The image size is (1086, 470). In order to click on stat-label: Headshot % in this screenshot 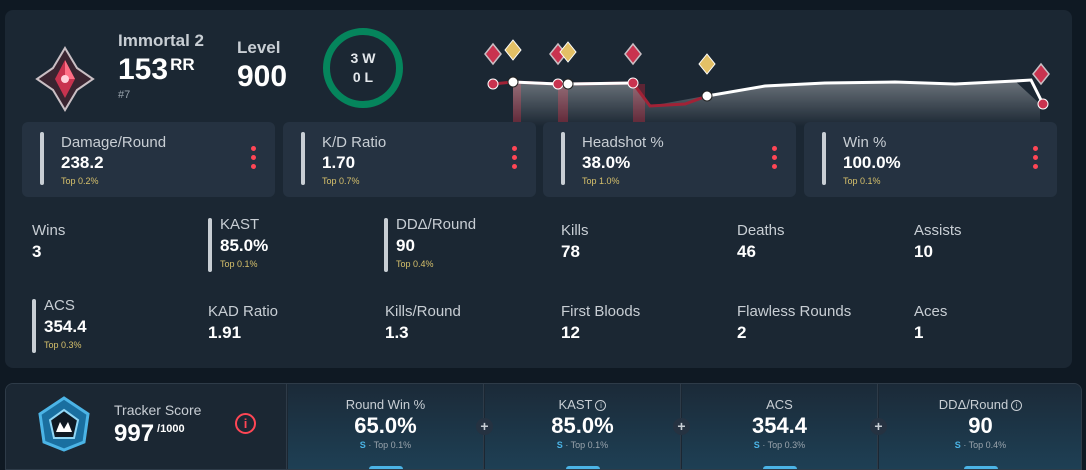, I will do `click(623, 142)`.